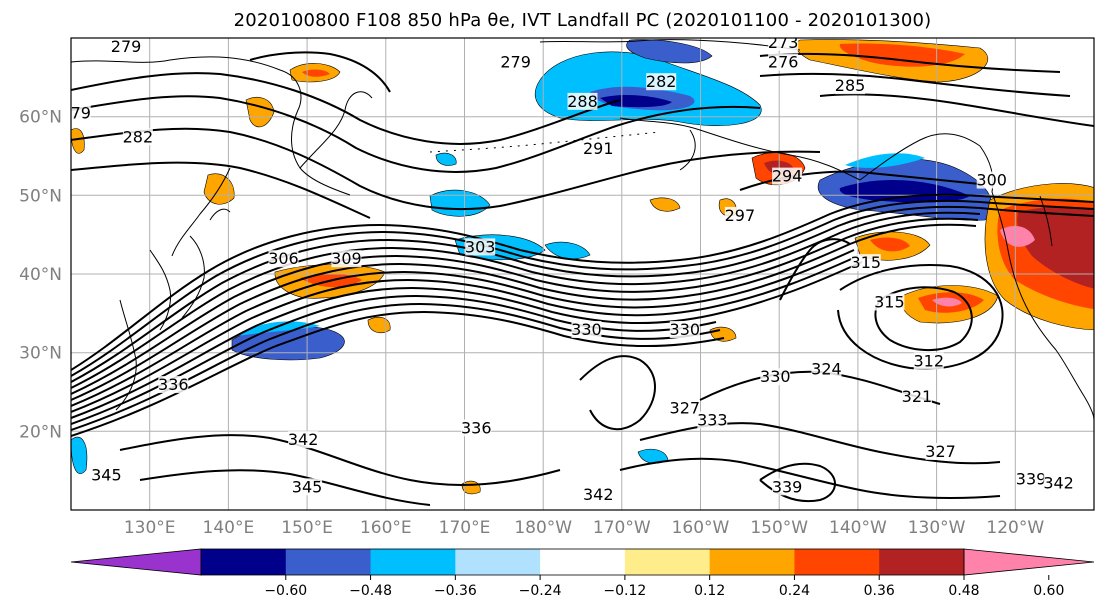 The height and width of the screenshot is (603, 1105). What do you see at coordinates (40, 118) in the screenshot?
I see `lat-label-60: 60°N` at bounding box center [40, 118].